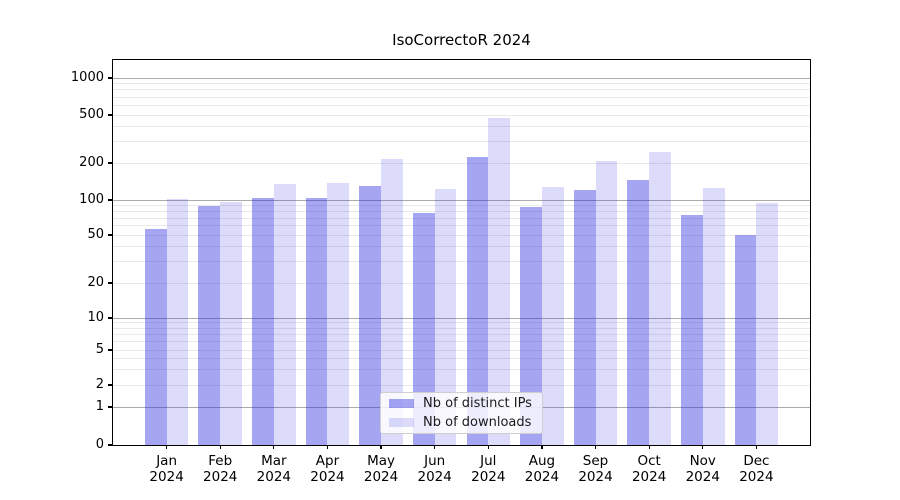 This screenshot has height=500, width=900. What do you see at coordinates (461, 413) in the screenshot?
I see `legend: Nb of distinct IPs Nb of downloads` at bounding box center [461, 413].